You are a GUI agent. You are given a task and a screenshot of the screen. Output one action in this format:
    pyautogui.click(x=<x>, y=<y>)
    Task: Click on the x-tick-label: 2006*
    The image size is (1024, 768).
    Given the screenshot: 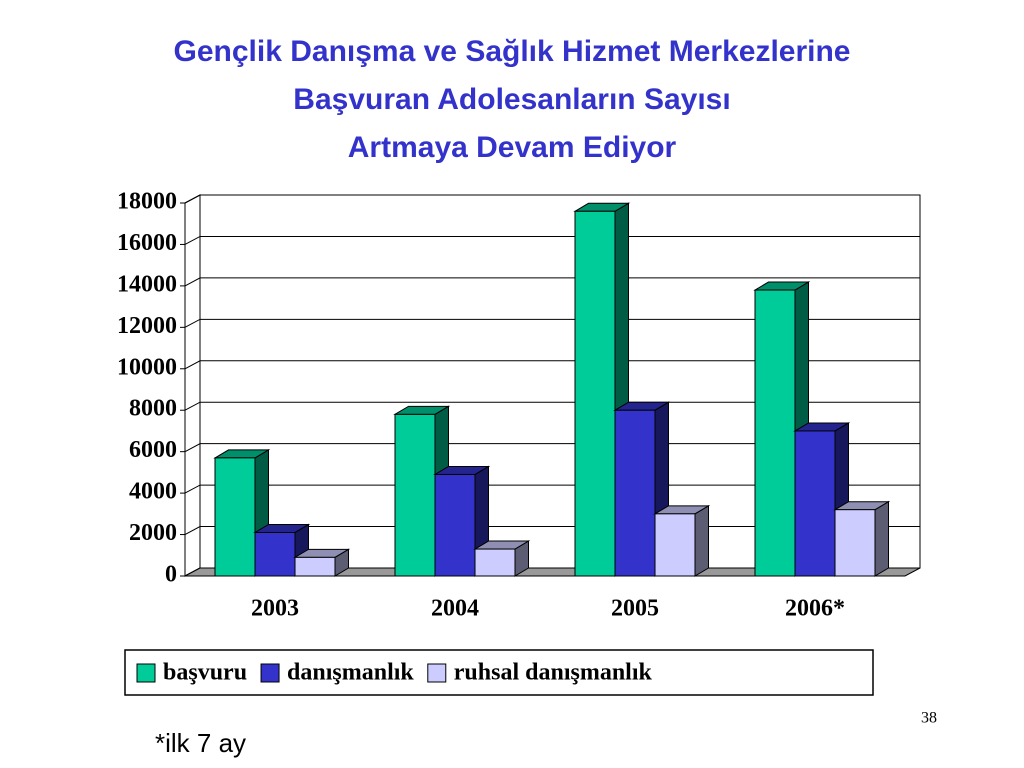 What is the action you would take?
    pyautogui.click(x=815, y=609)
    